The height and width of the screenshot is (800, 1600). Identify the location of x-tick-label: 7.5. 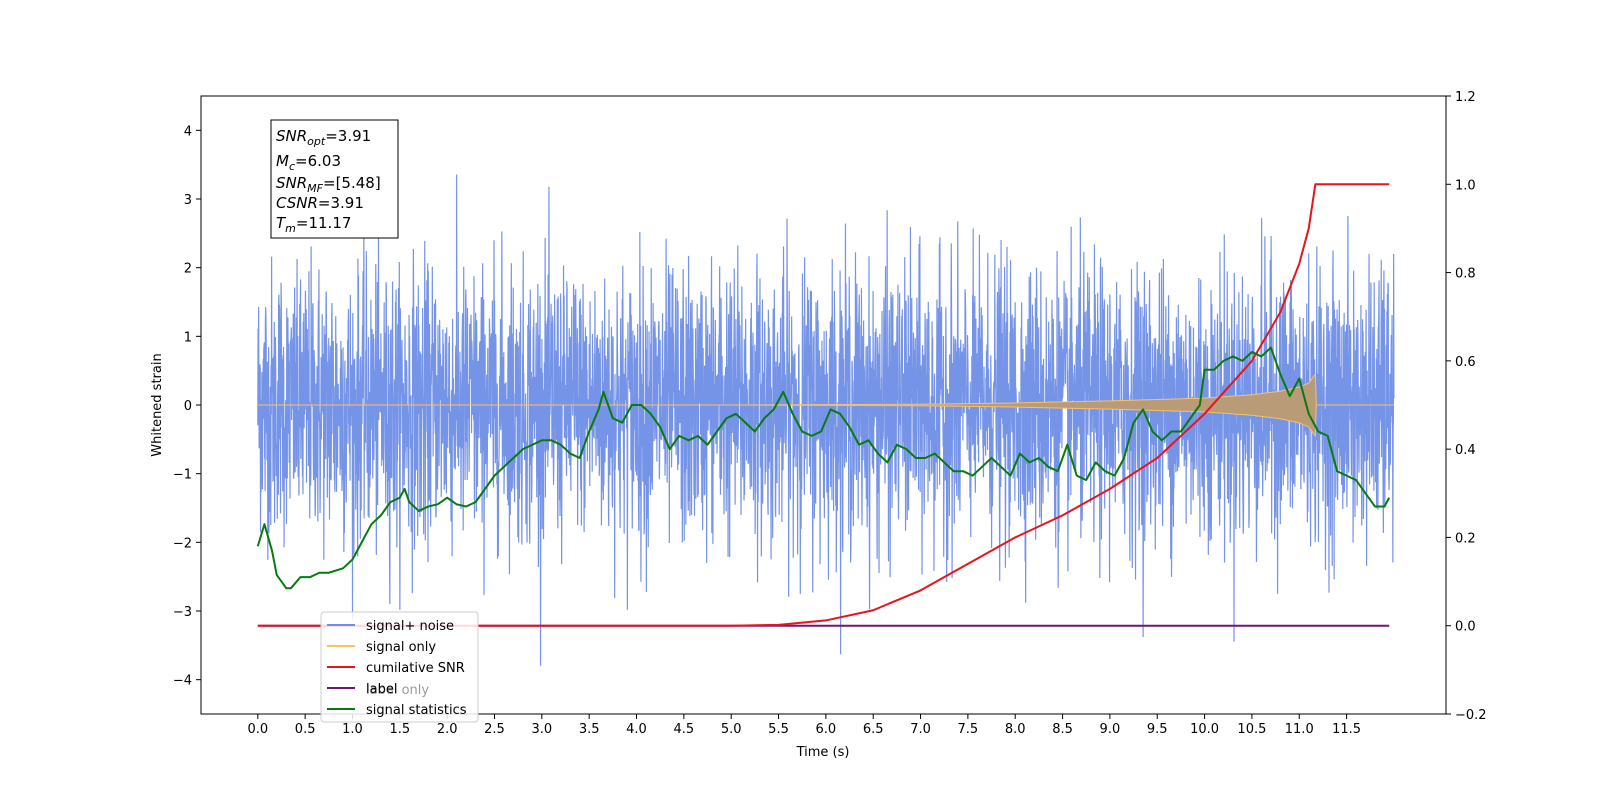
(968, 729).